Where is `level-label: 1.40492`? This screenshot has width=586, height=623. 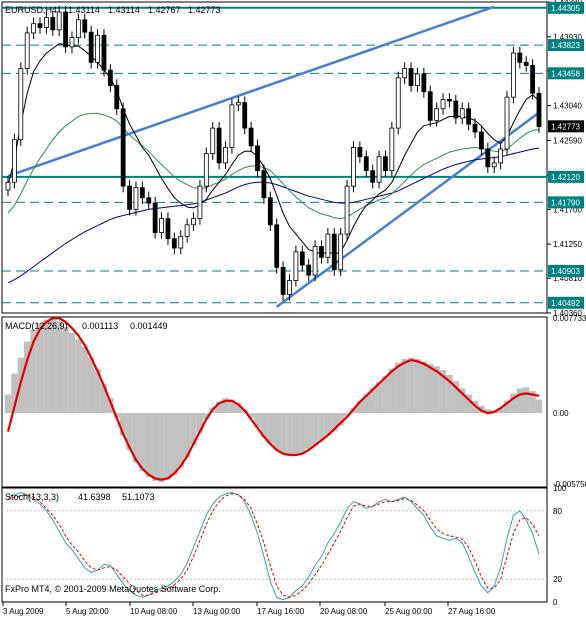
level-label: 1.40492 is located at coordinates (565, 303).